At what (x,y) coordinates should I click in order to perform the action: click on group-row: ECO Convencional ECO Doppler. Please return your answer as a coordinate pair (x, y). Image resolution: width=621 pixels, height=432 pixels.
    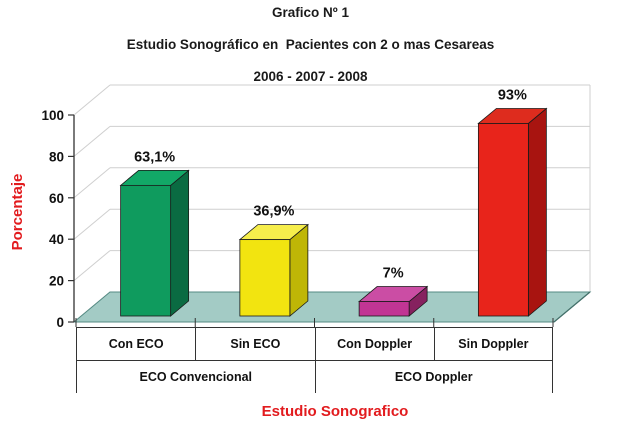
    Looking at the image, I should click on (314, 376).